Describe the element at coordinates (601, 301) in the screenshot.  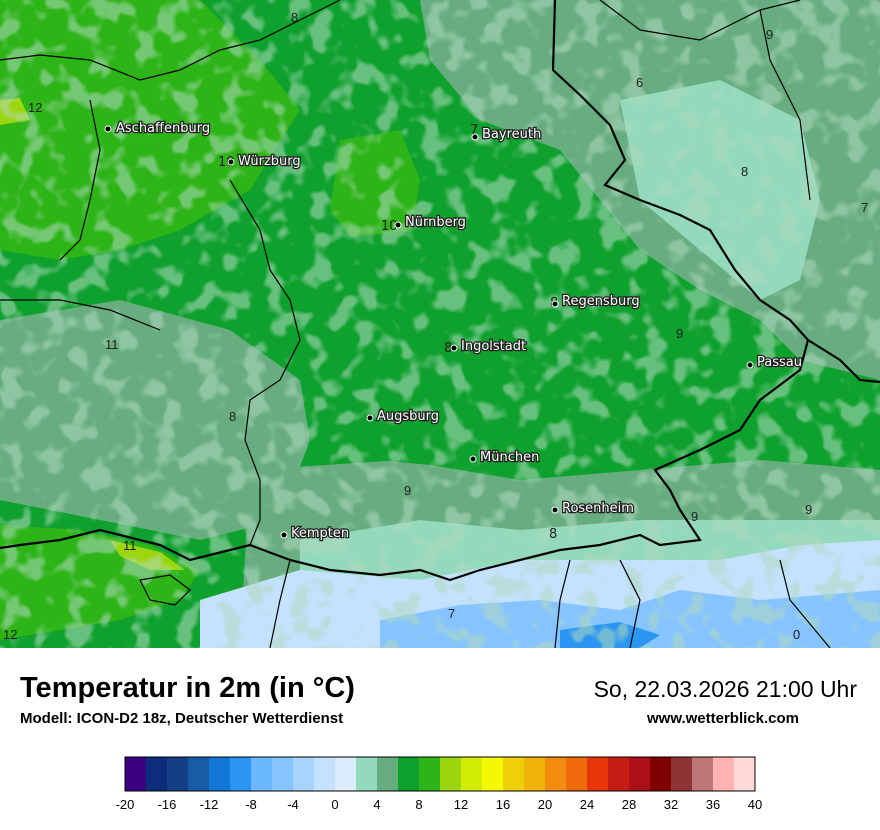
I see `city-label: Regensburg` at that location.